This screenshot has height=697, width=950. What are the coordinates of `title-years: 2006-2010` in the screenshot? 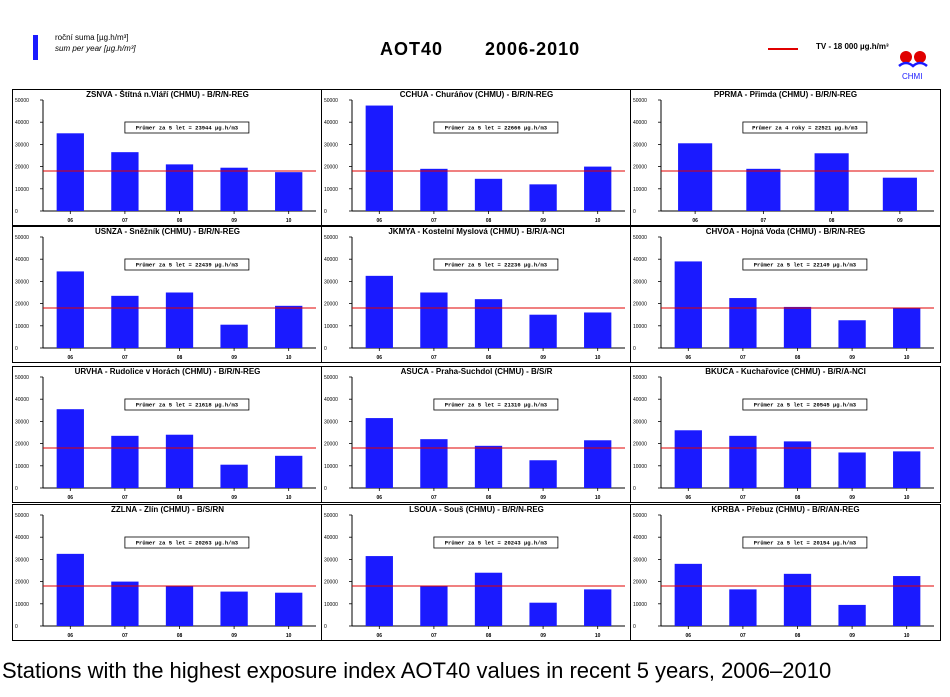 It's located at (533, 49).